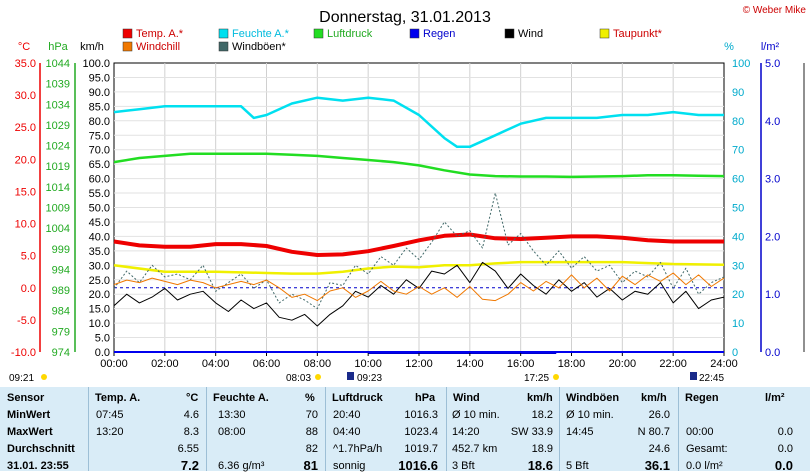  Describe the element at coordinates (58, 147) in the screenshot. I see `pressure-tick-label: 1024` at that location.